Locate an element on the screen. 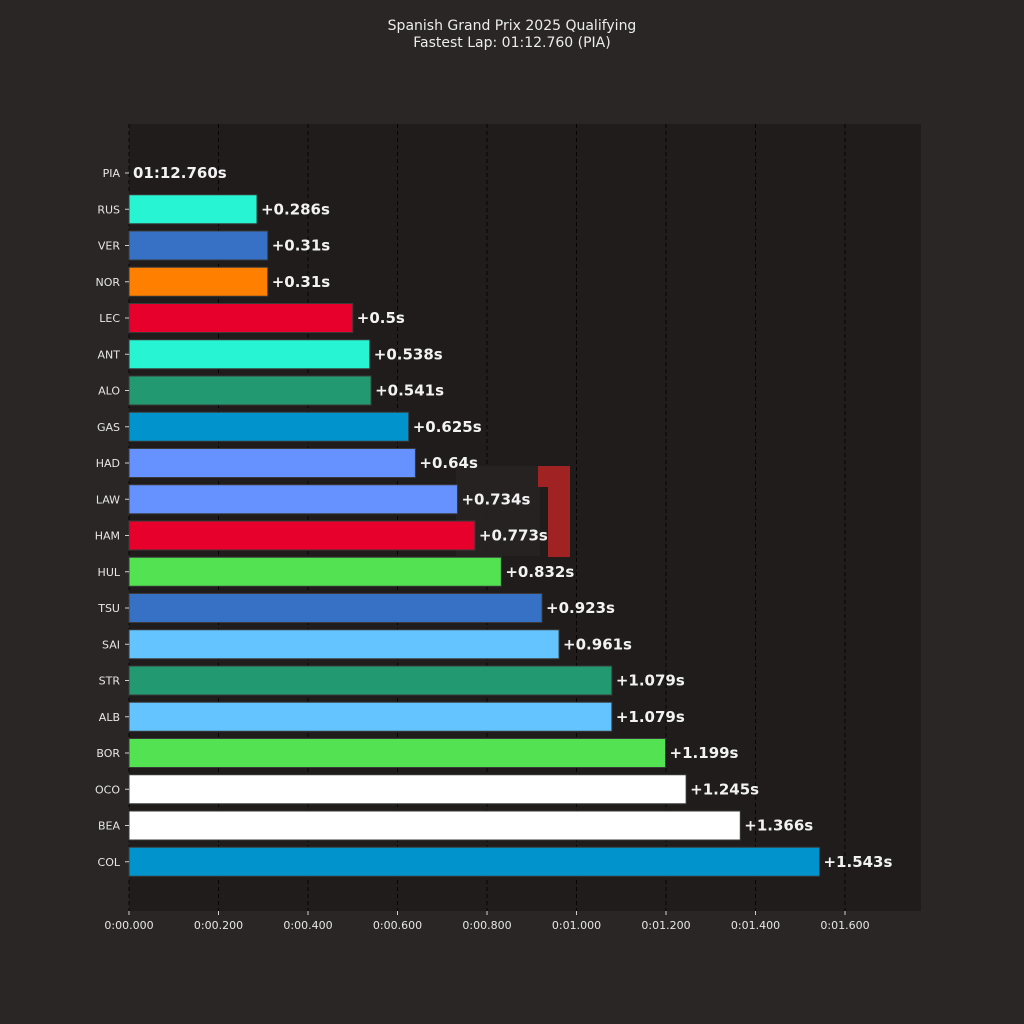 This screenshot has height=1024, width=1024. y-tick-label: ANT is located at coordinates (109, 354).